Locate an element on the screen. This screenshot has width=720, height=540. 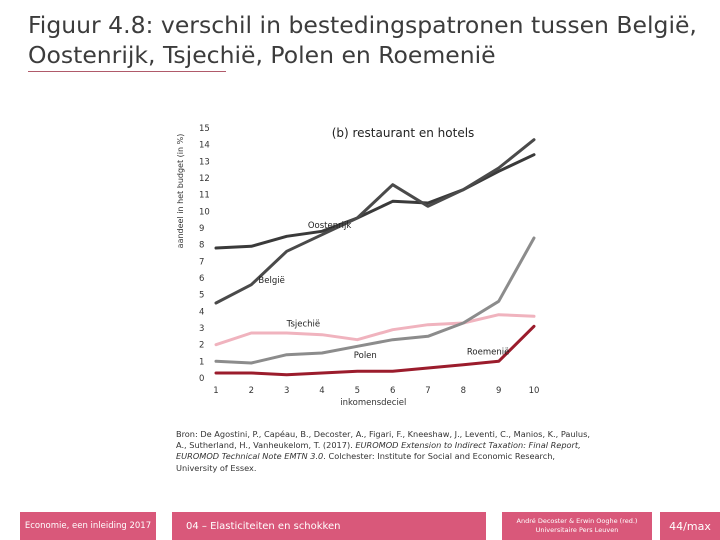
x-tick-label: 4 is located at coordinates (321, 391).